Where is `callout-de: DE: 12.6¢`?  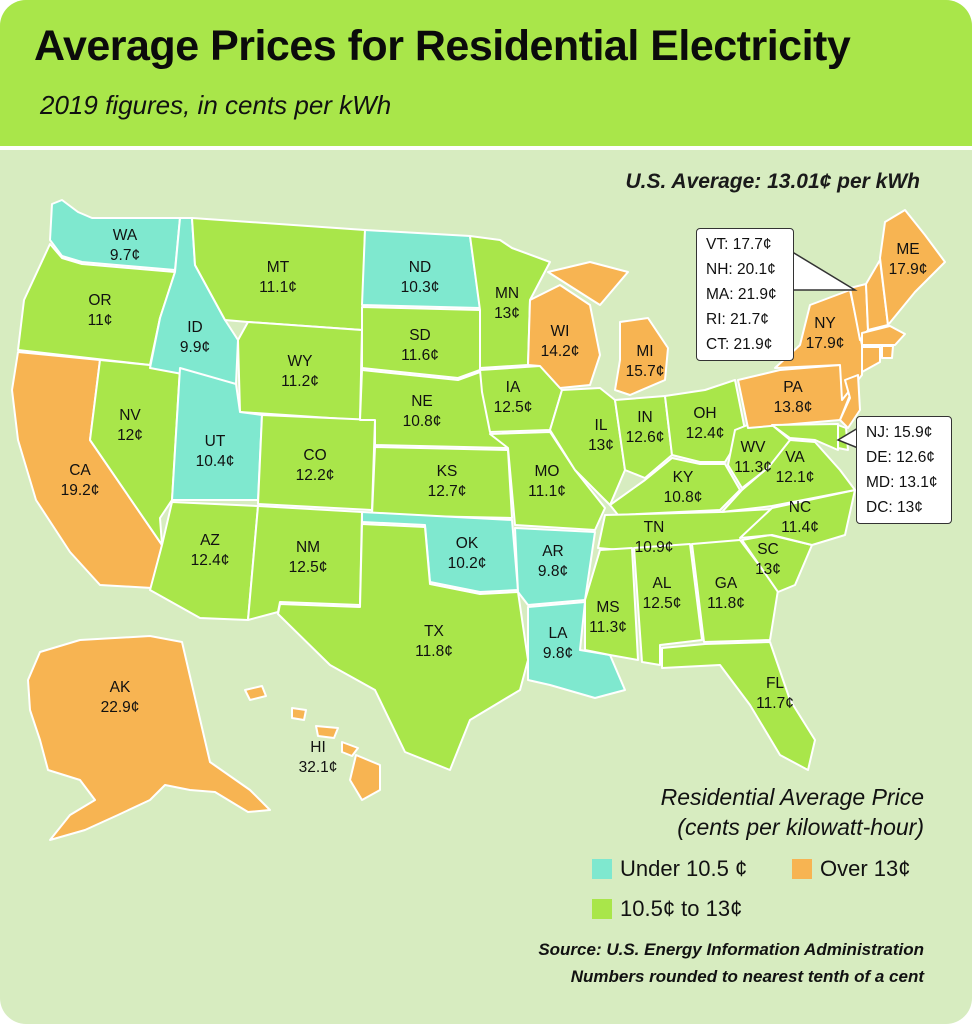
callout-de: DE: 12.6¢ is located at coordinates (900, 457).